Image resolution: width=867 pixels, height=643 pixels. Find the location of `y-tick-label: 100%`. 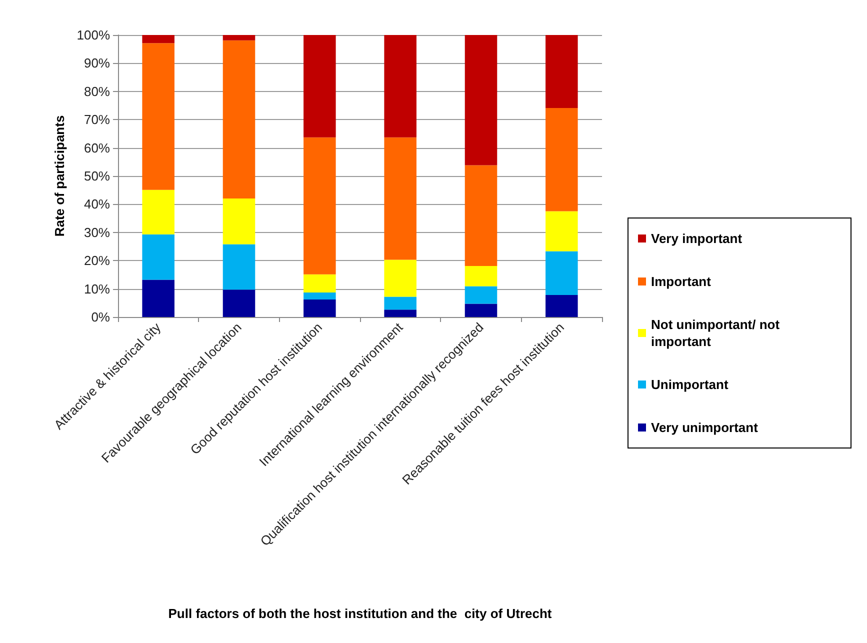

y-tick-label: 100% is located at coordinates (93, 35).